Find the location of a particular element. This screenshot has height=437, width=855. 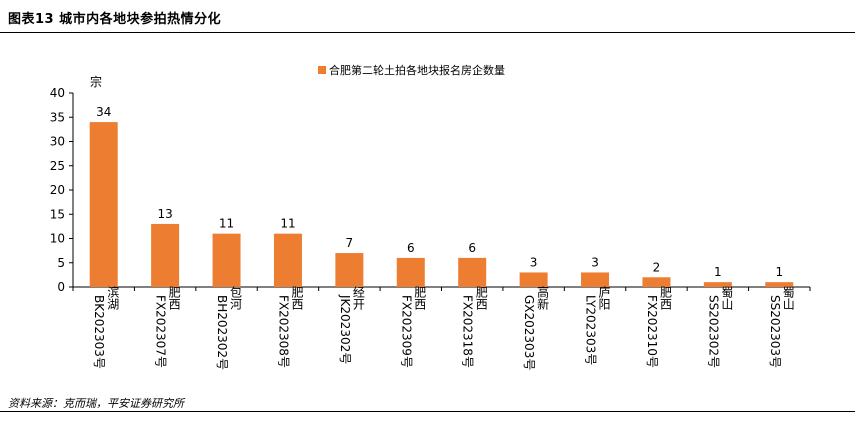

y-axis-unit: 宗 is located at coordinates (96, 81).